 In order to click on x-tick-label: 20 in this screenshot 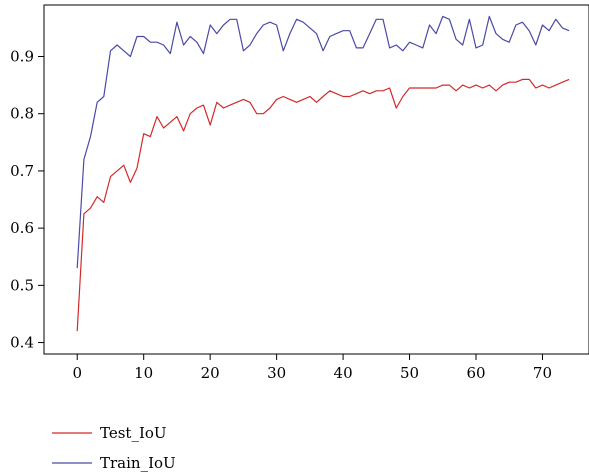, I will do `click(210, 373)`.